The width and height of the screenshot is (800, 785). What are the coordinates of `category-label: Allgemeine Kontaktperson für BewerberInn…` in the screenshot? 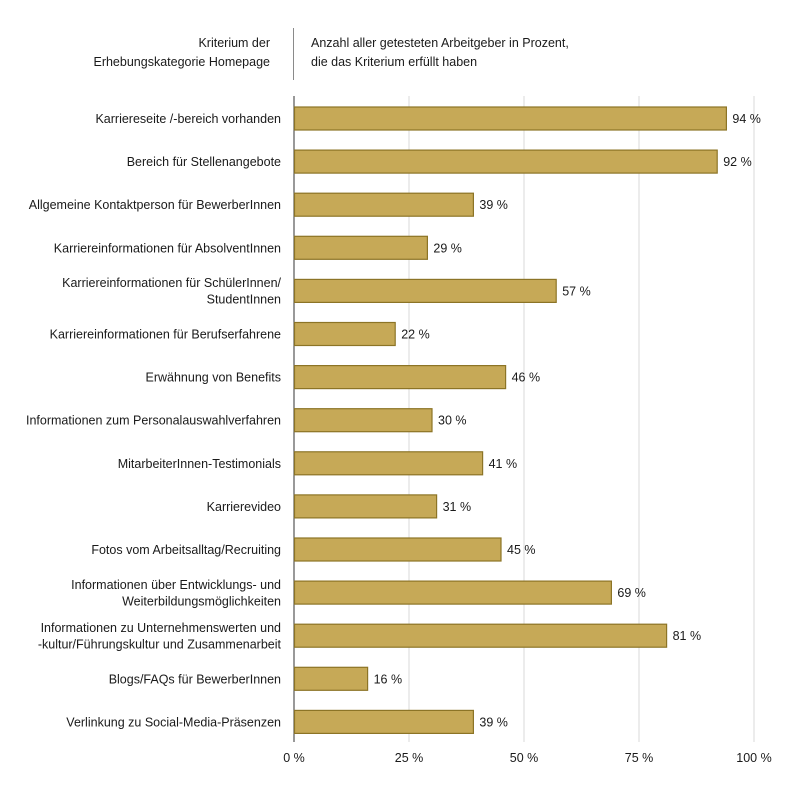 It's located at (155, 205).